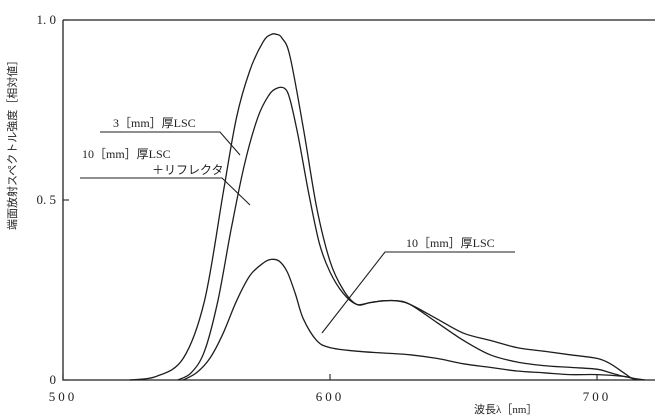  Describe the element at coordinates (12, 142) in the screenshot. I see `y-axis-label: 端面放射スペクトル強度［相対値］` at that location.